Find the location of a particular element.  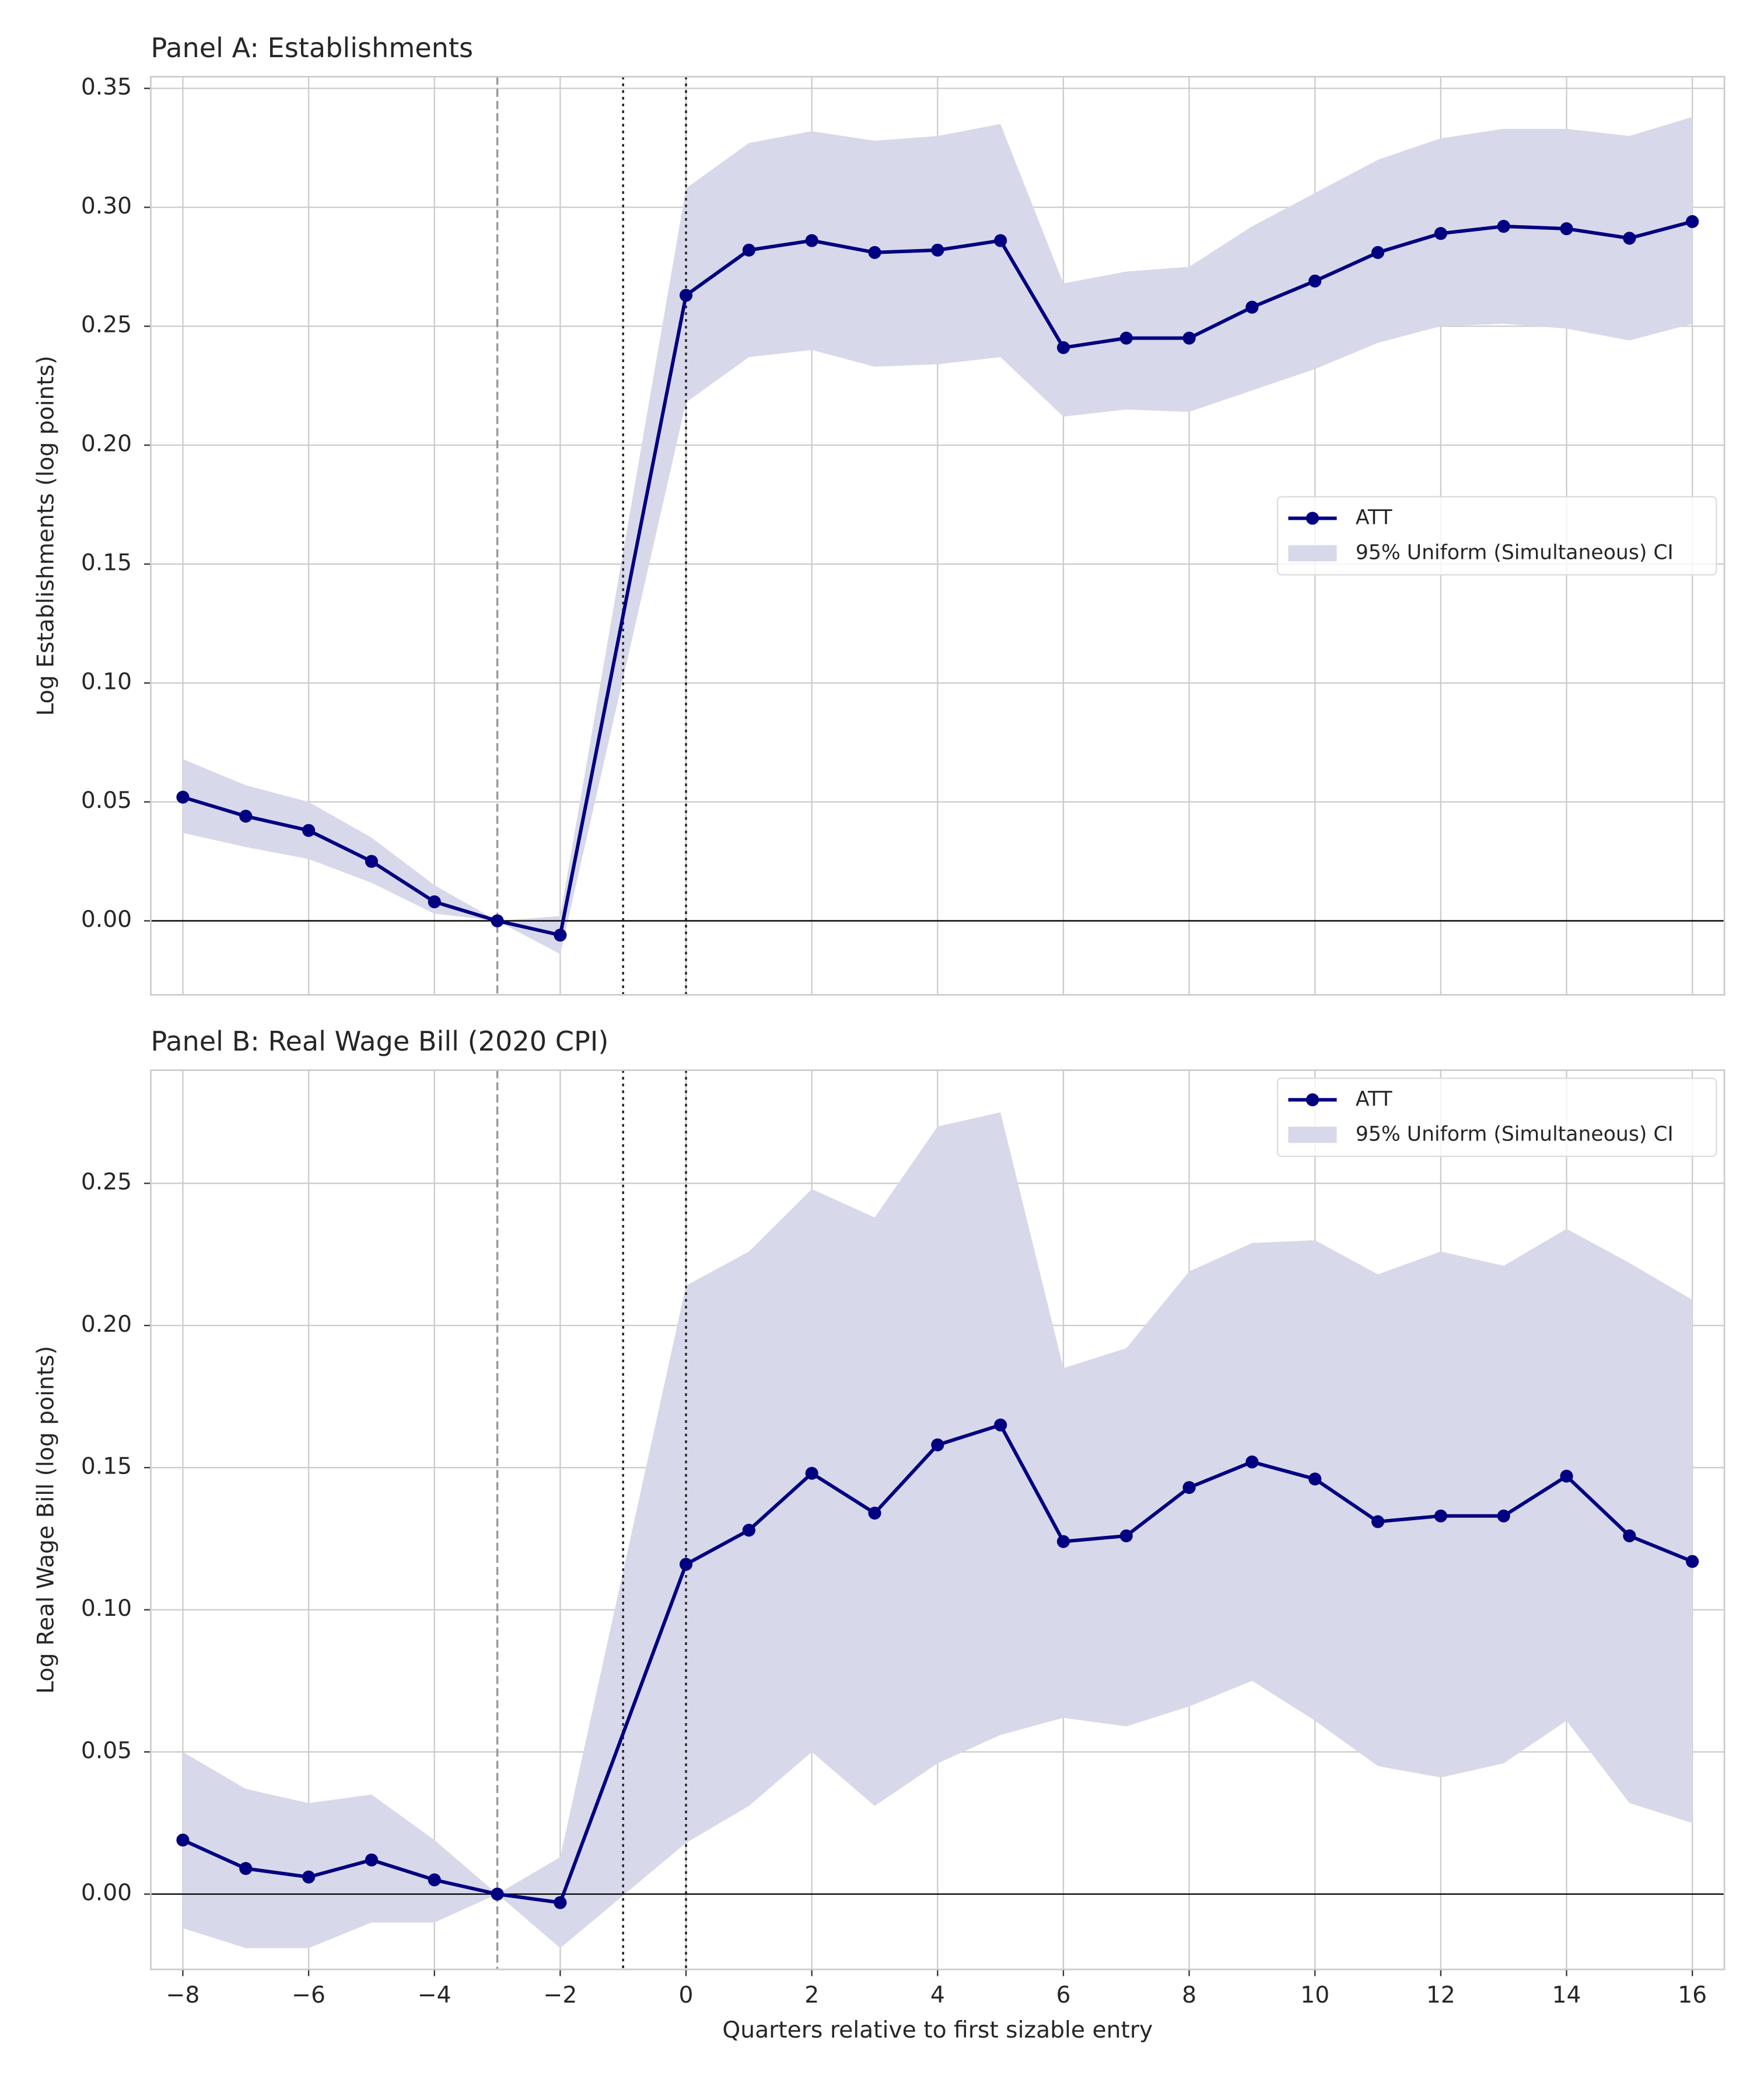

panel-title: Panel A: Establishments is located at coordinates (311, 48).